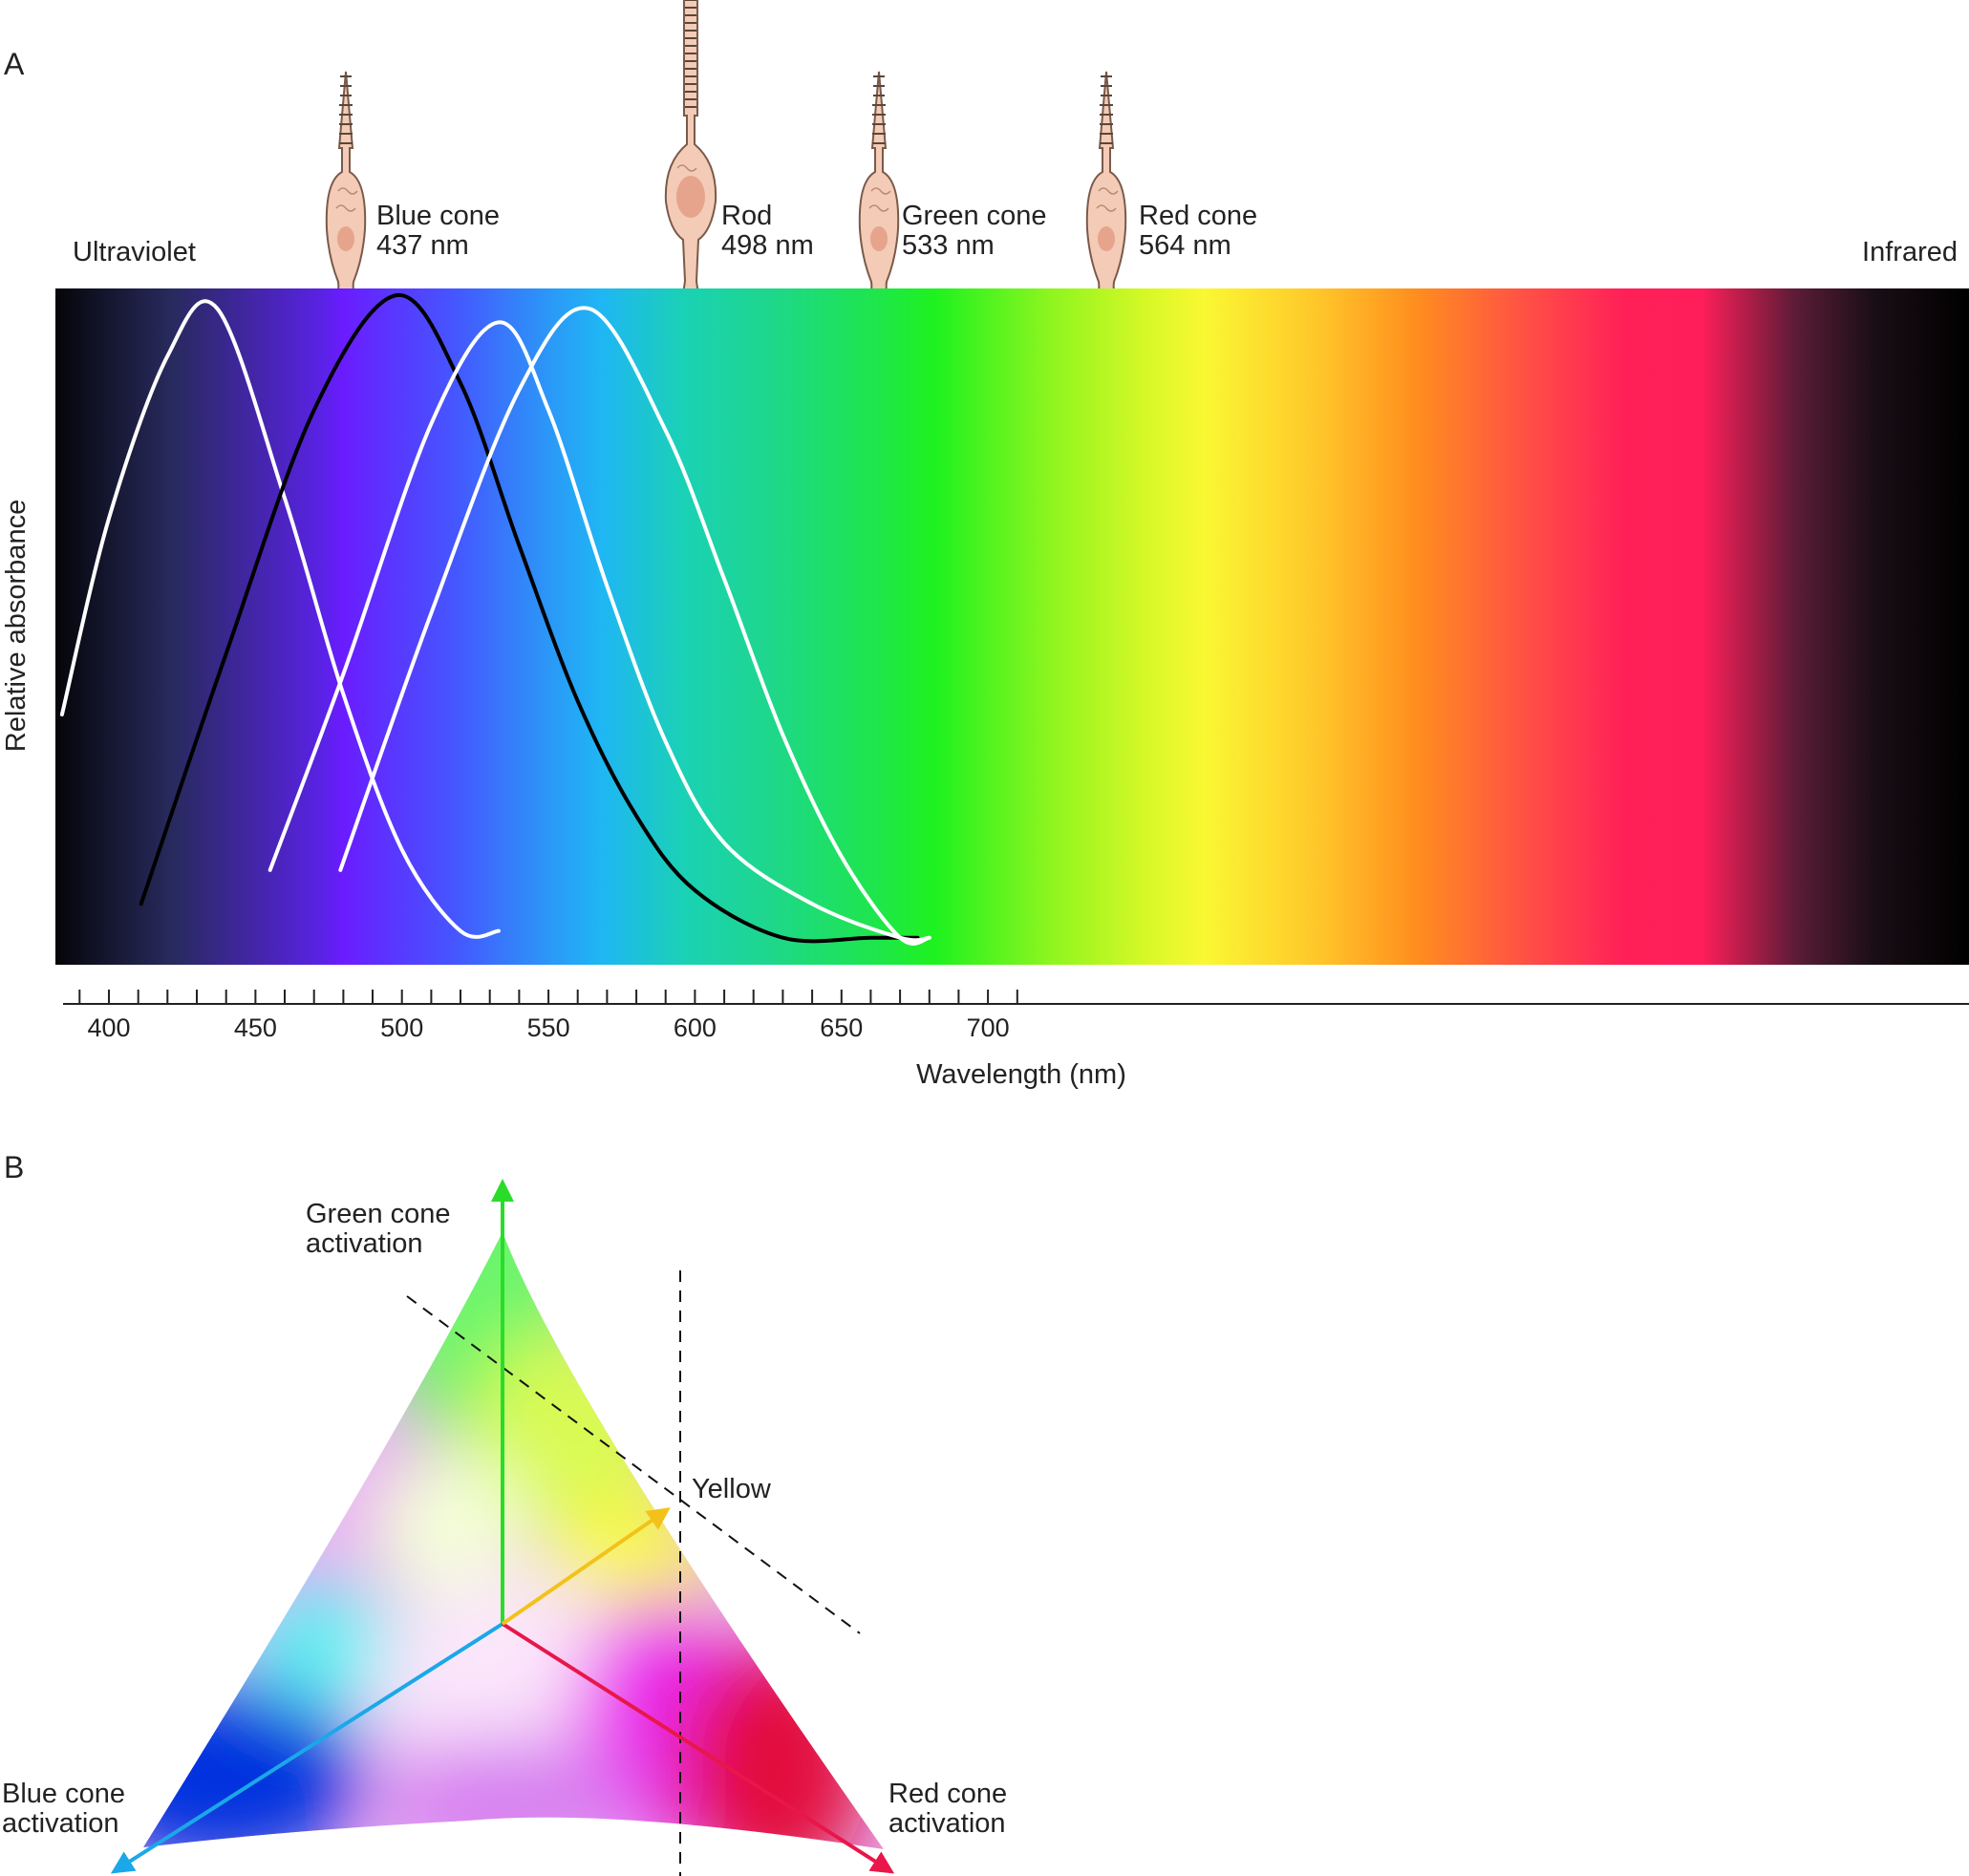  What do you see at coordinates (364, 1243) in the screenshot?
I see `green-axis-label-line2: activation` at bounding box center [364, 1243].